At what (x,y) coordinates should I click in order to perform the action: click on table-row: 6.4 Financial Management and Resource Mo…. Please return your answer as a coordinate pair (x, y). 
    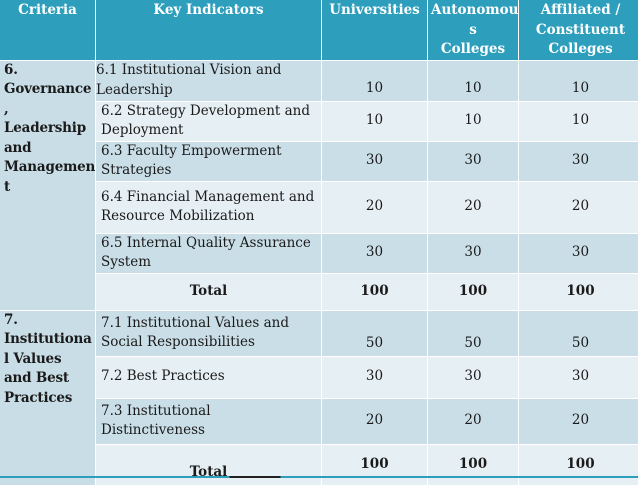
    Looking at the image, I should click on (319, 207).